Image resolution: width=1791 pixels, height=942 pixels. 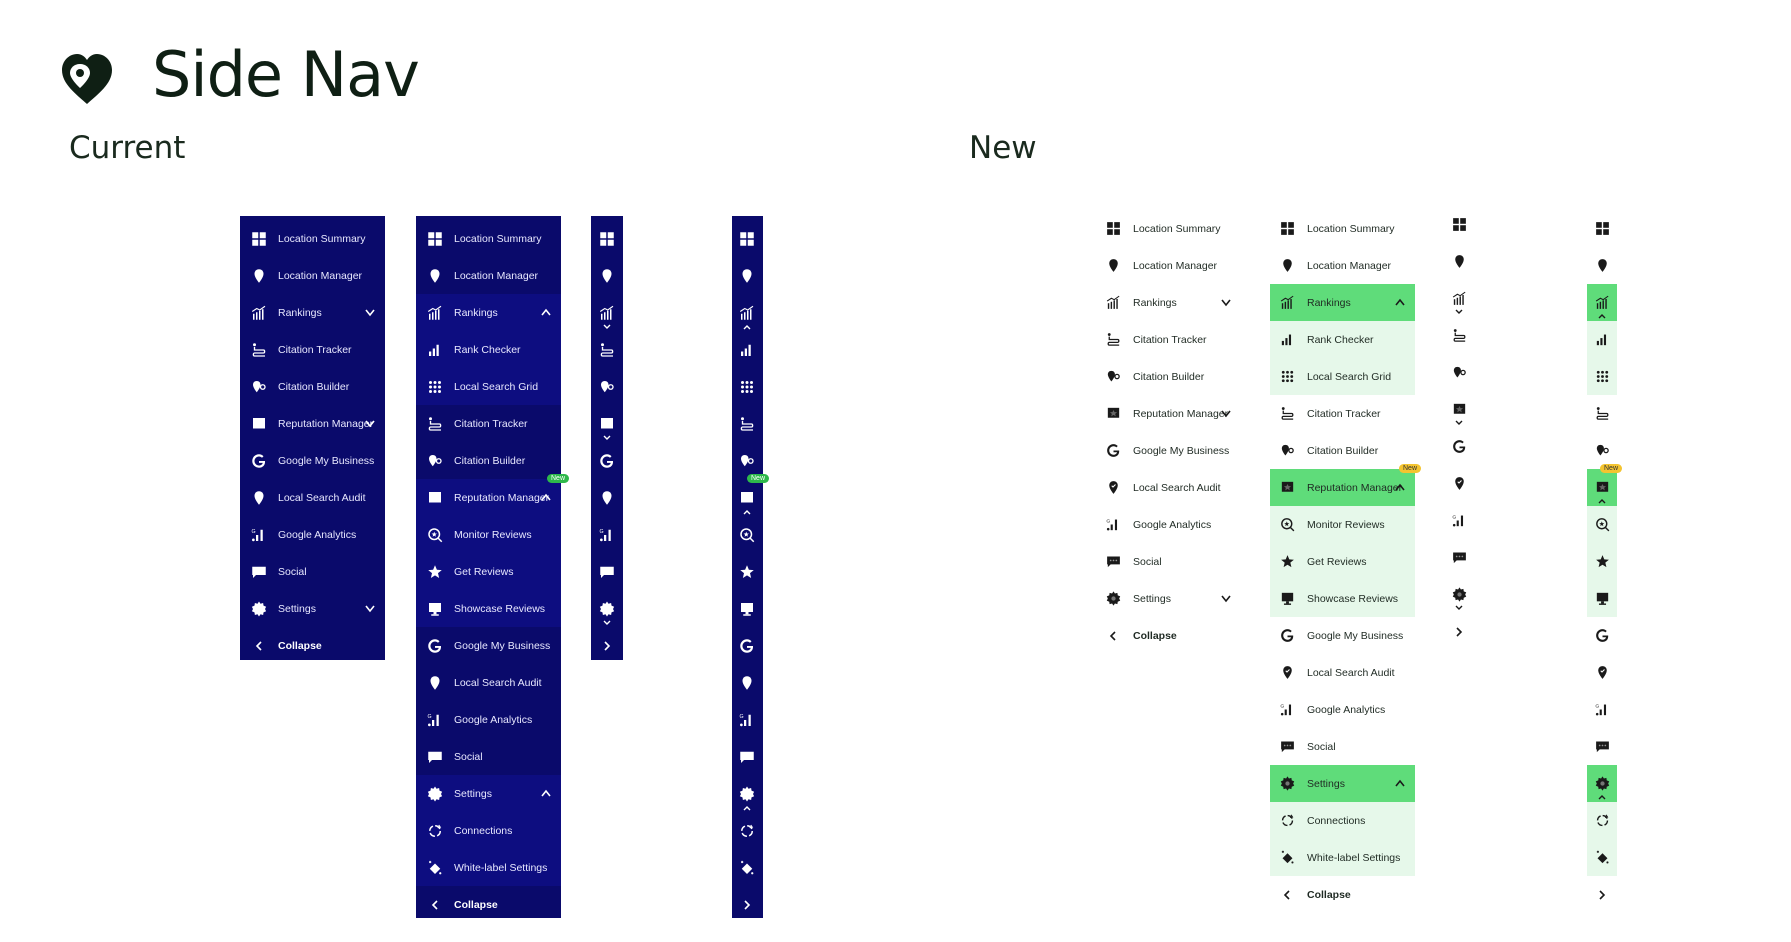 What do you see at coordinates (747, 534) in the screenshot?
I see `rail-item-monitor-reviews` at bounding box center [747, 534].